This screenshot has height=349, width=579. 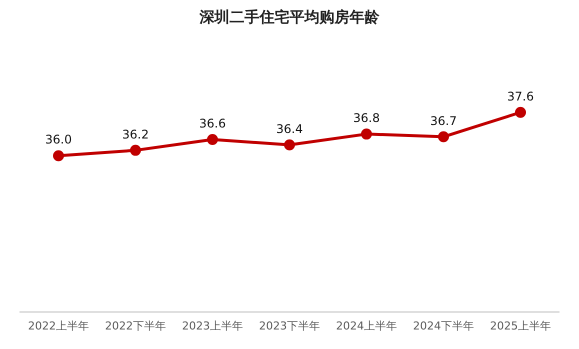 I want to click on x-tick-label: 2025上半年, so click(x=520, y=325).